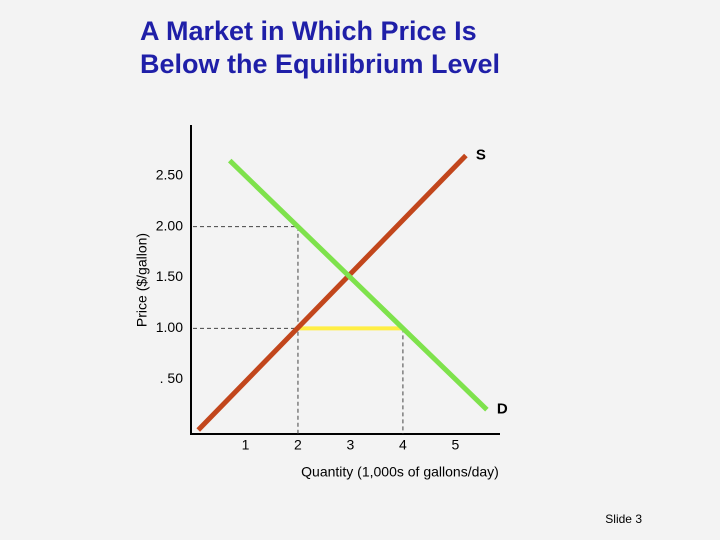  What do you see at coordinates (169, 225) in the screenshot?
I see `y-tick-label: 2.00` at bounding box center [169, 225].